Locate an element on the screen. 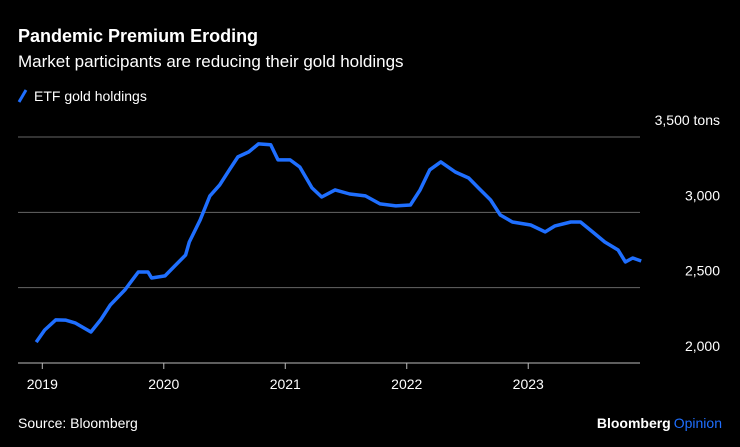  x-tick-label: 2019 is located at coordinates (42, 384).